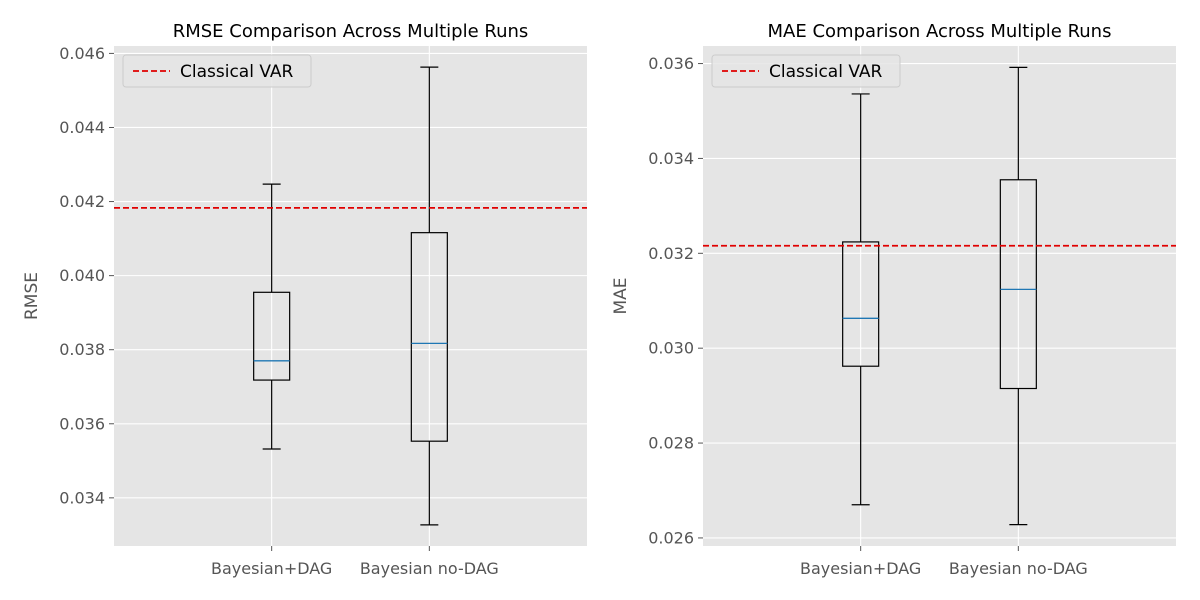  I want to click on y-tick-label: 0.030, so click(671, 348).